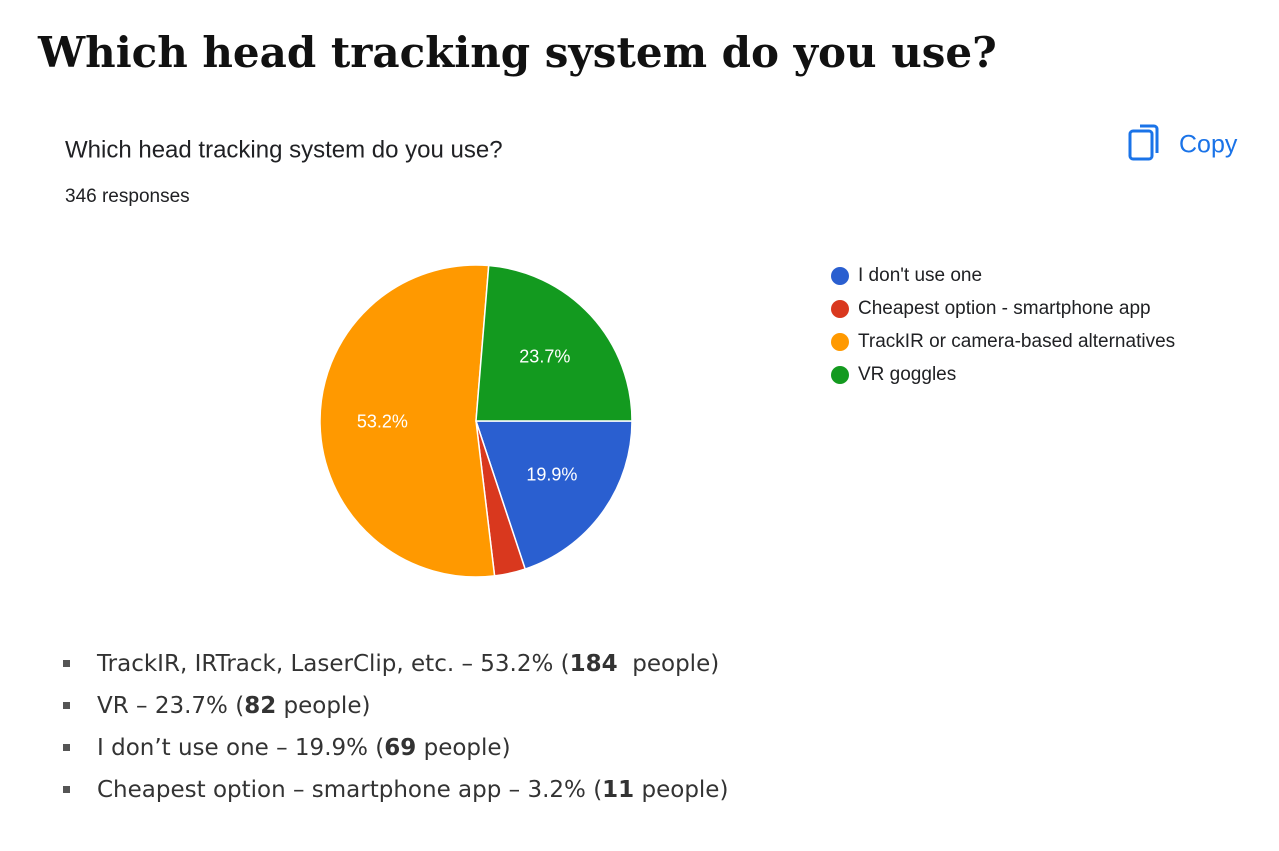 The height and width of the screenshot is (851, 1279). What do you see at coordinates (1016, 341) in the screenshot?
I see `legend-label: TrackIR or camera-based alternatives` at bounding box center [1016, 341].